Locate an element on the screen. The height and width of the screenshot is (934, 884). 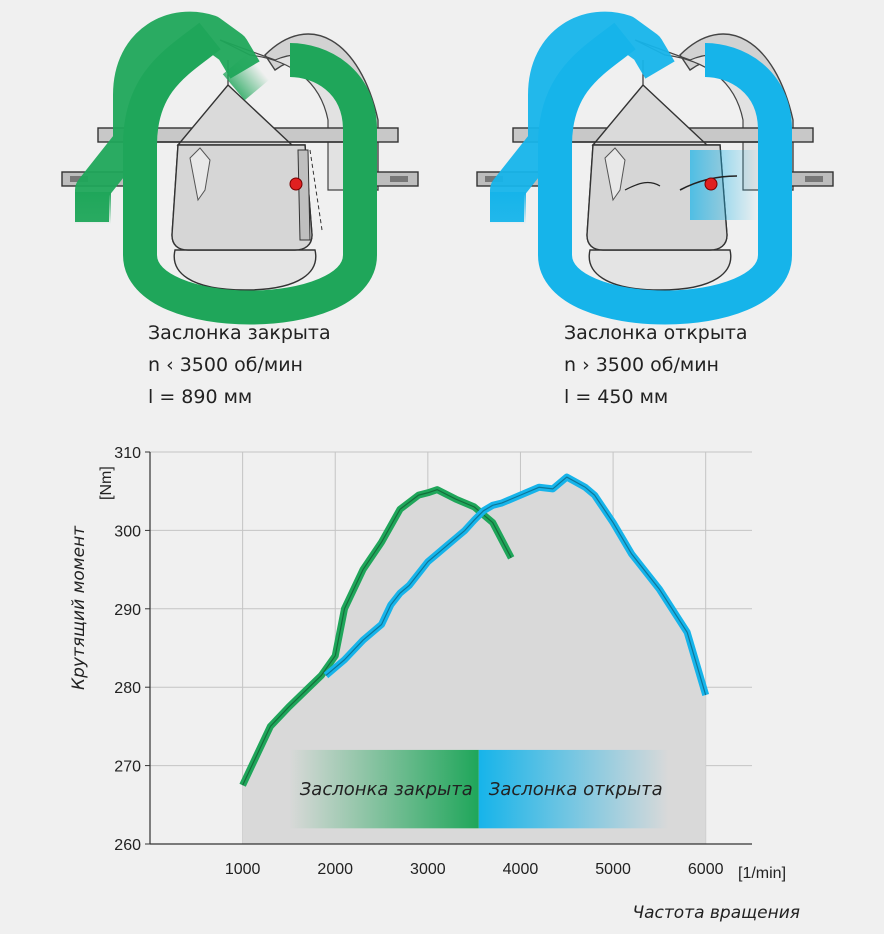
intake-manifold-long-path-icon is located at coordinates (240, 168).